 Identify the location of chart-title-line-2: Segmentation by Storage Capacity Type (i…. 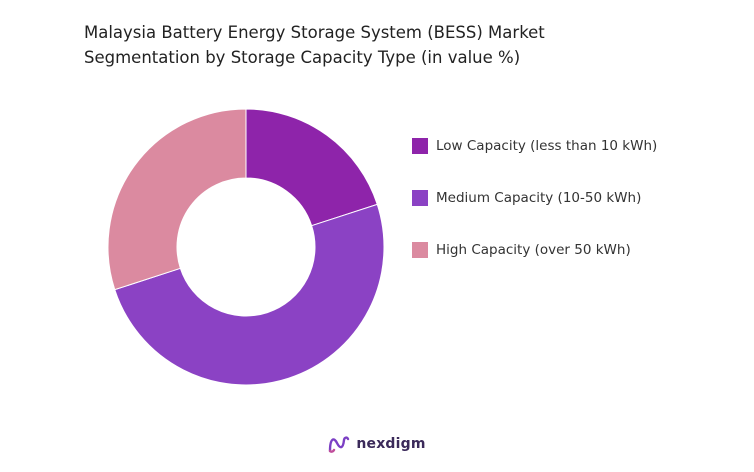
(302, 57).